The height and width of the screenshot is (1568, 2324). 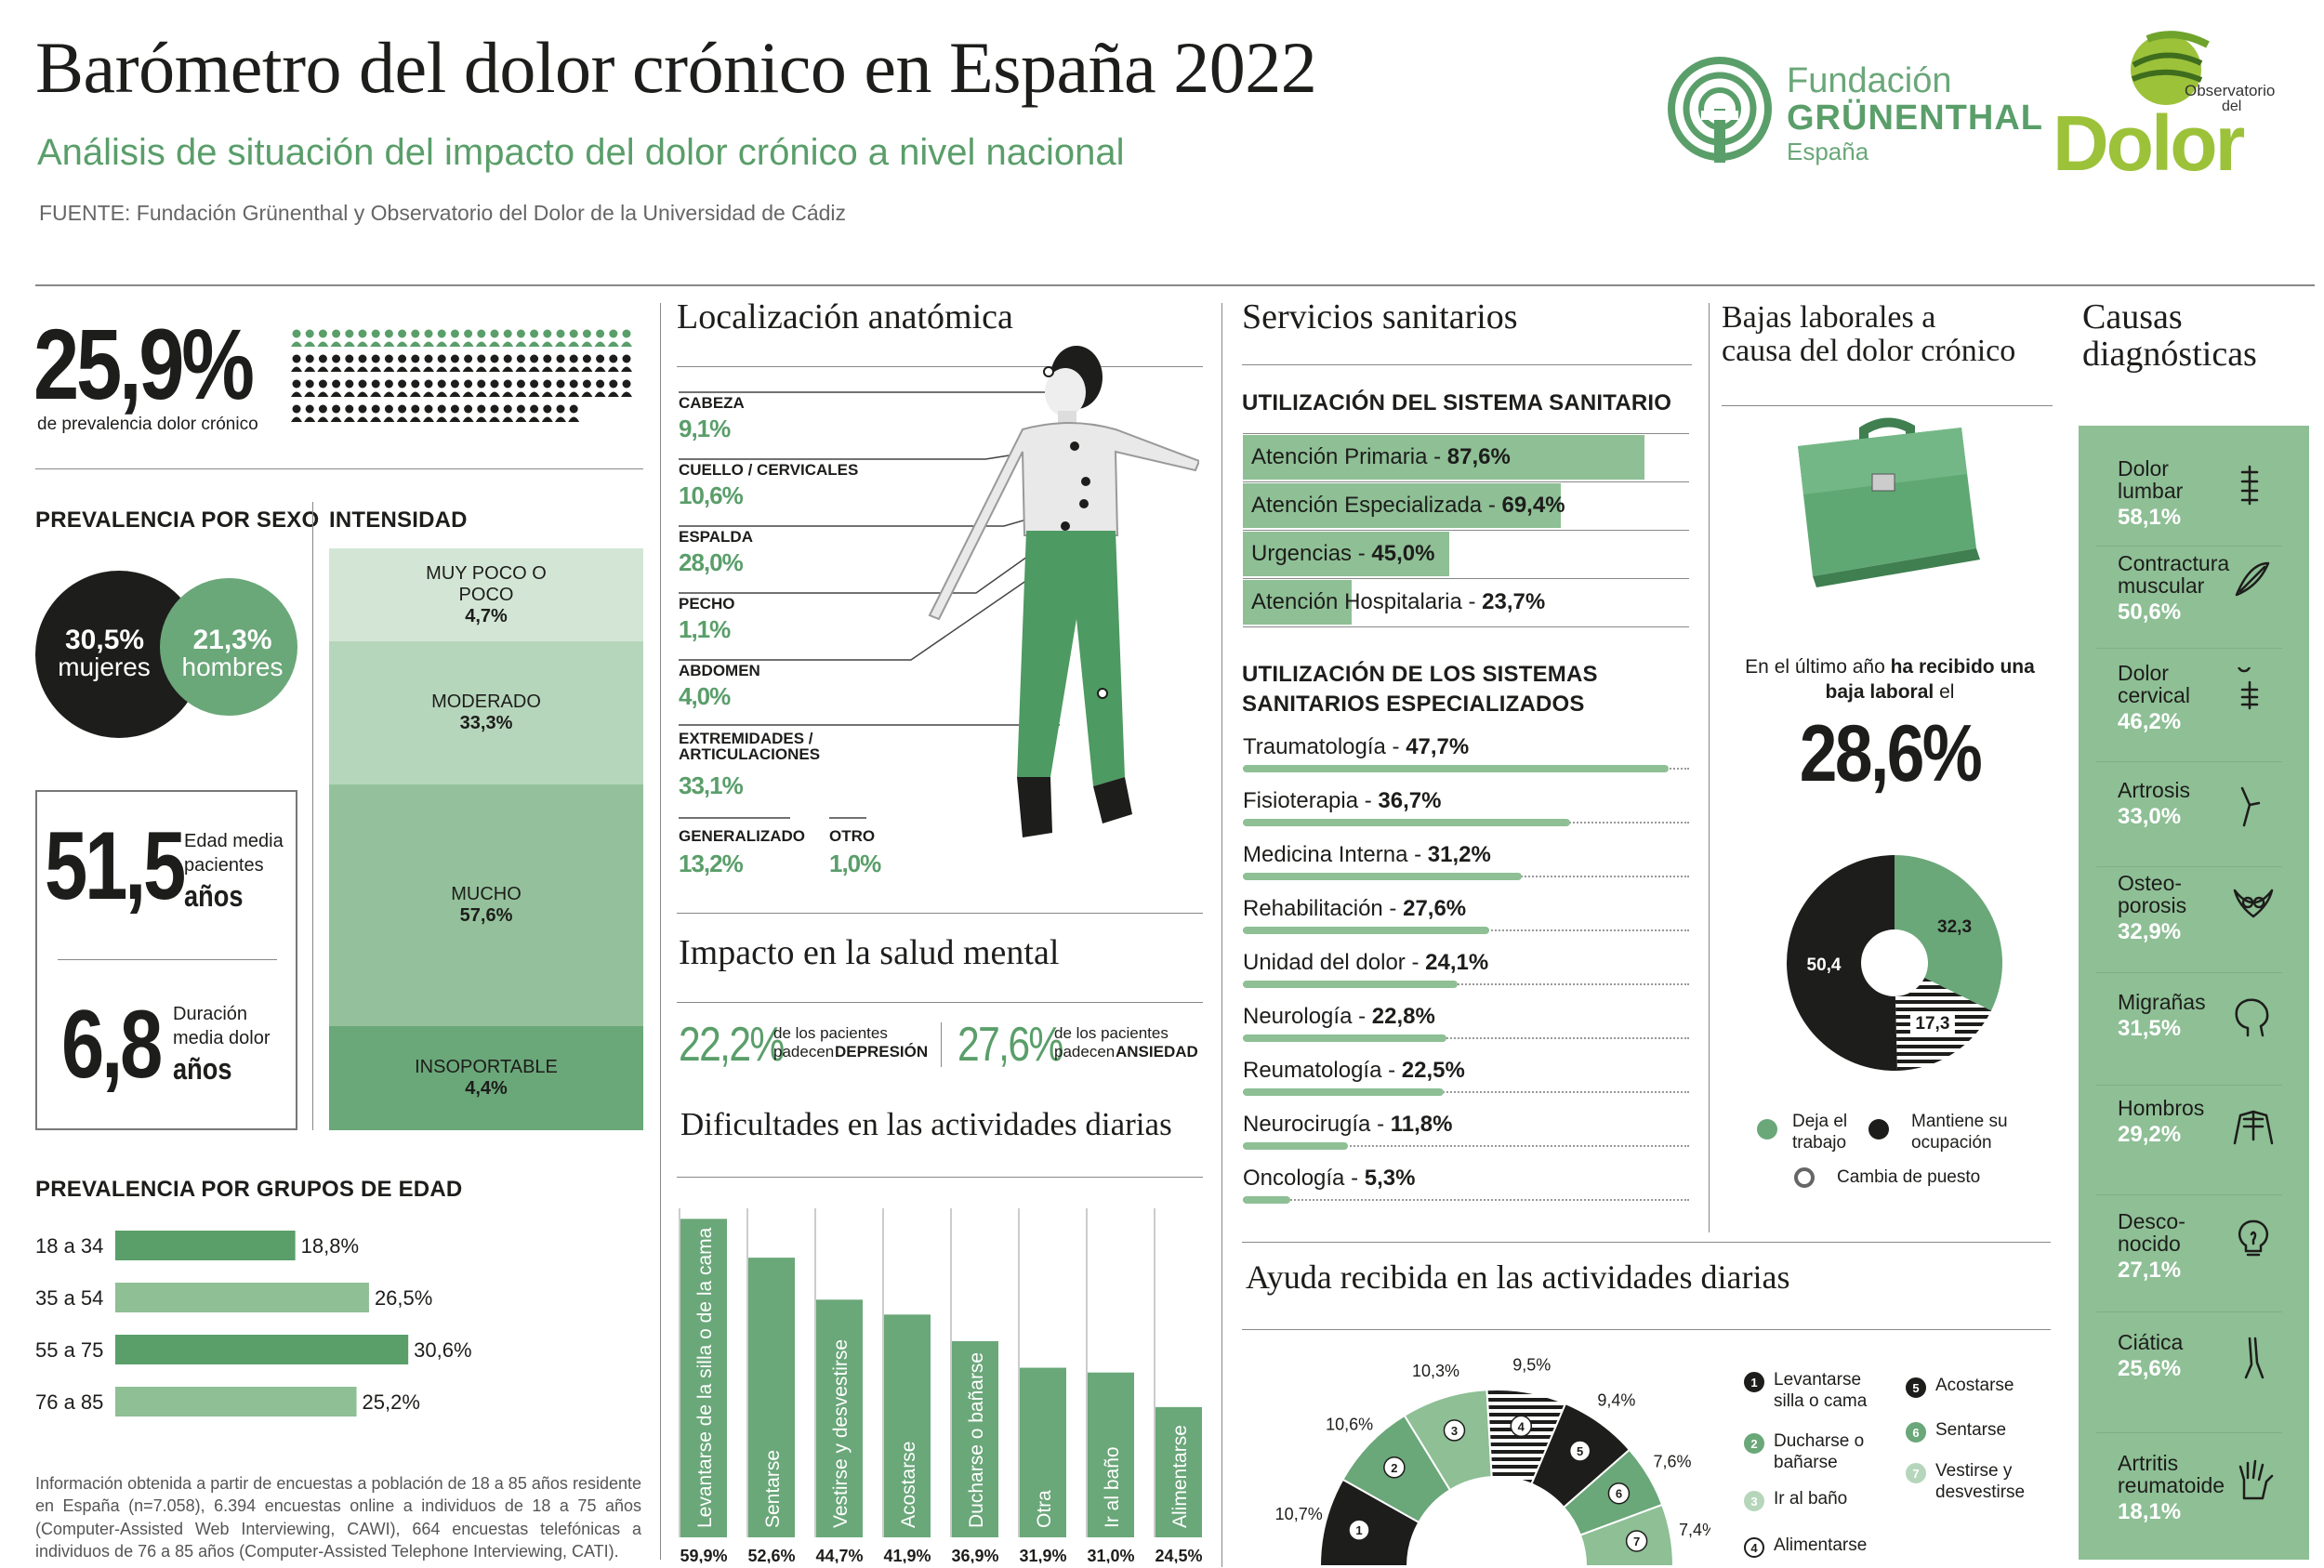 What do you see at coordinates (1421, 1124) in the screenshot?
I see `specialty-value: 11,8%` at bounding box center [1421, 1124].